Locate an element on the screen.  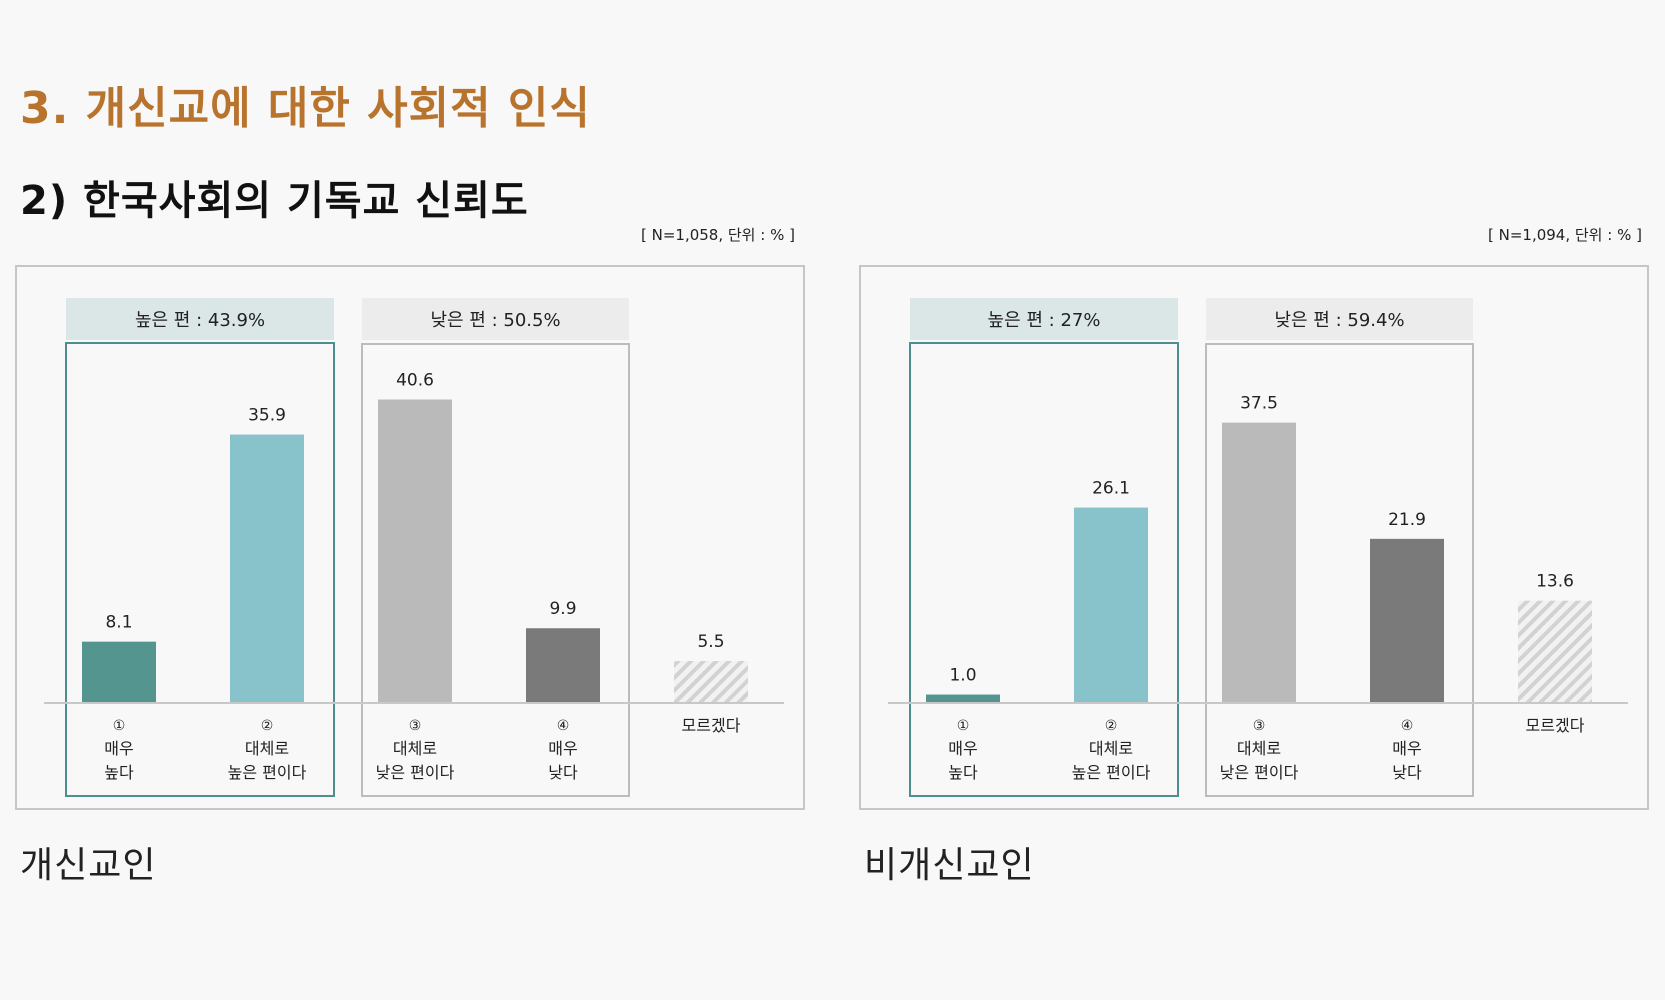
value-label: 13.6 is located at coordinates (1555, 582).